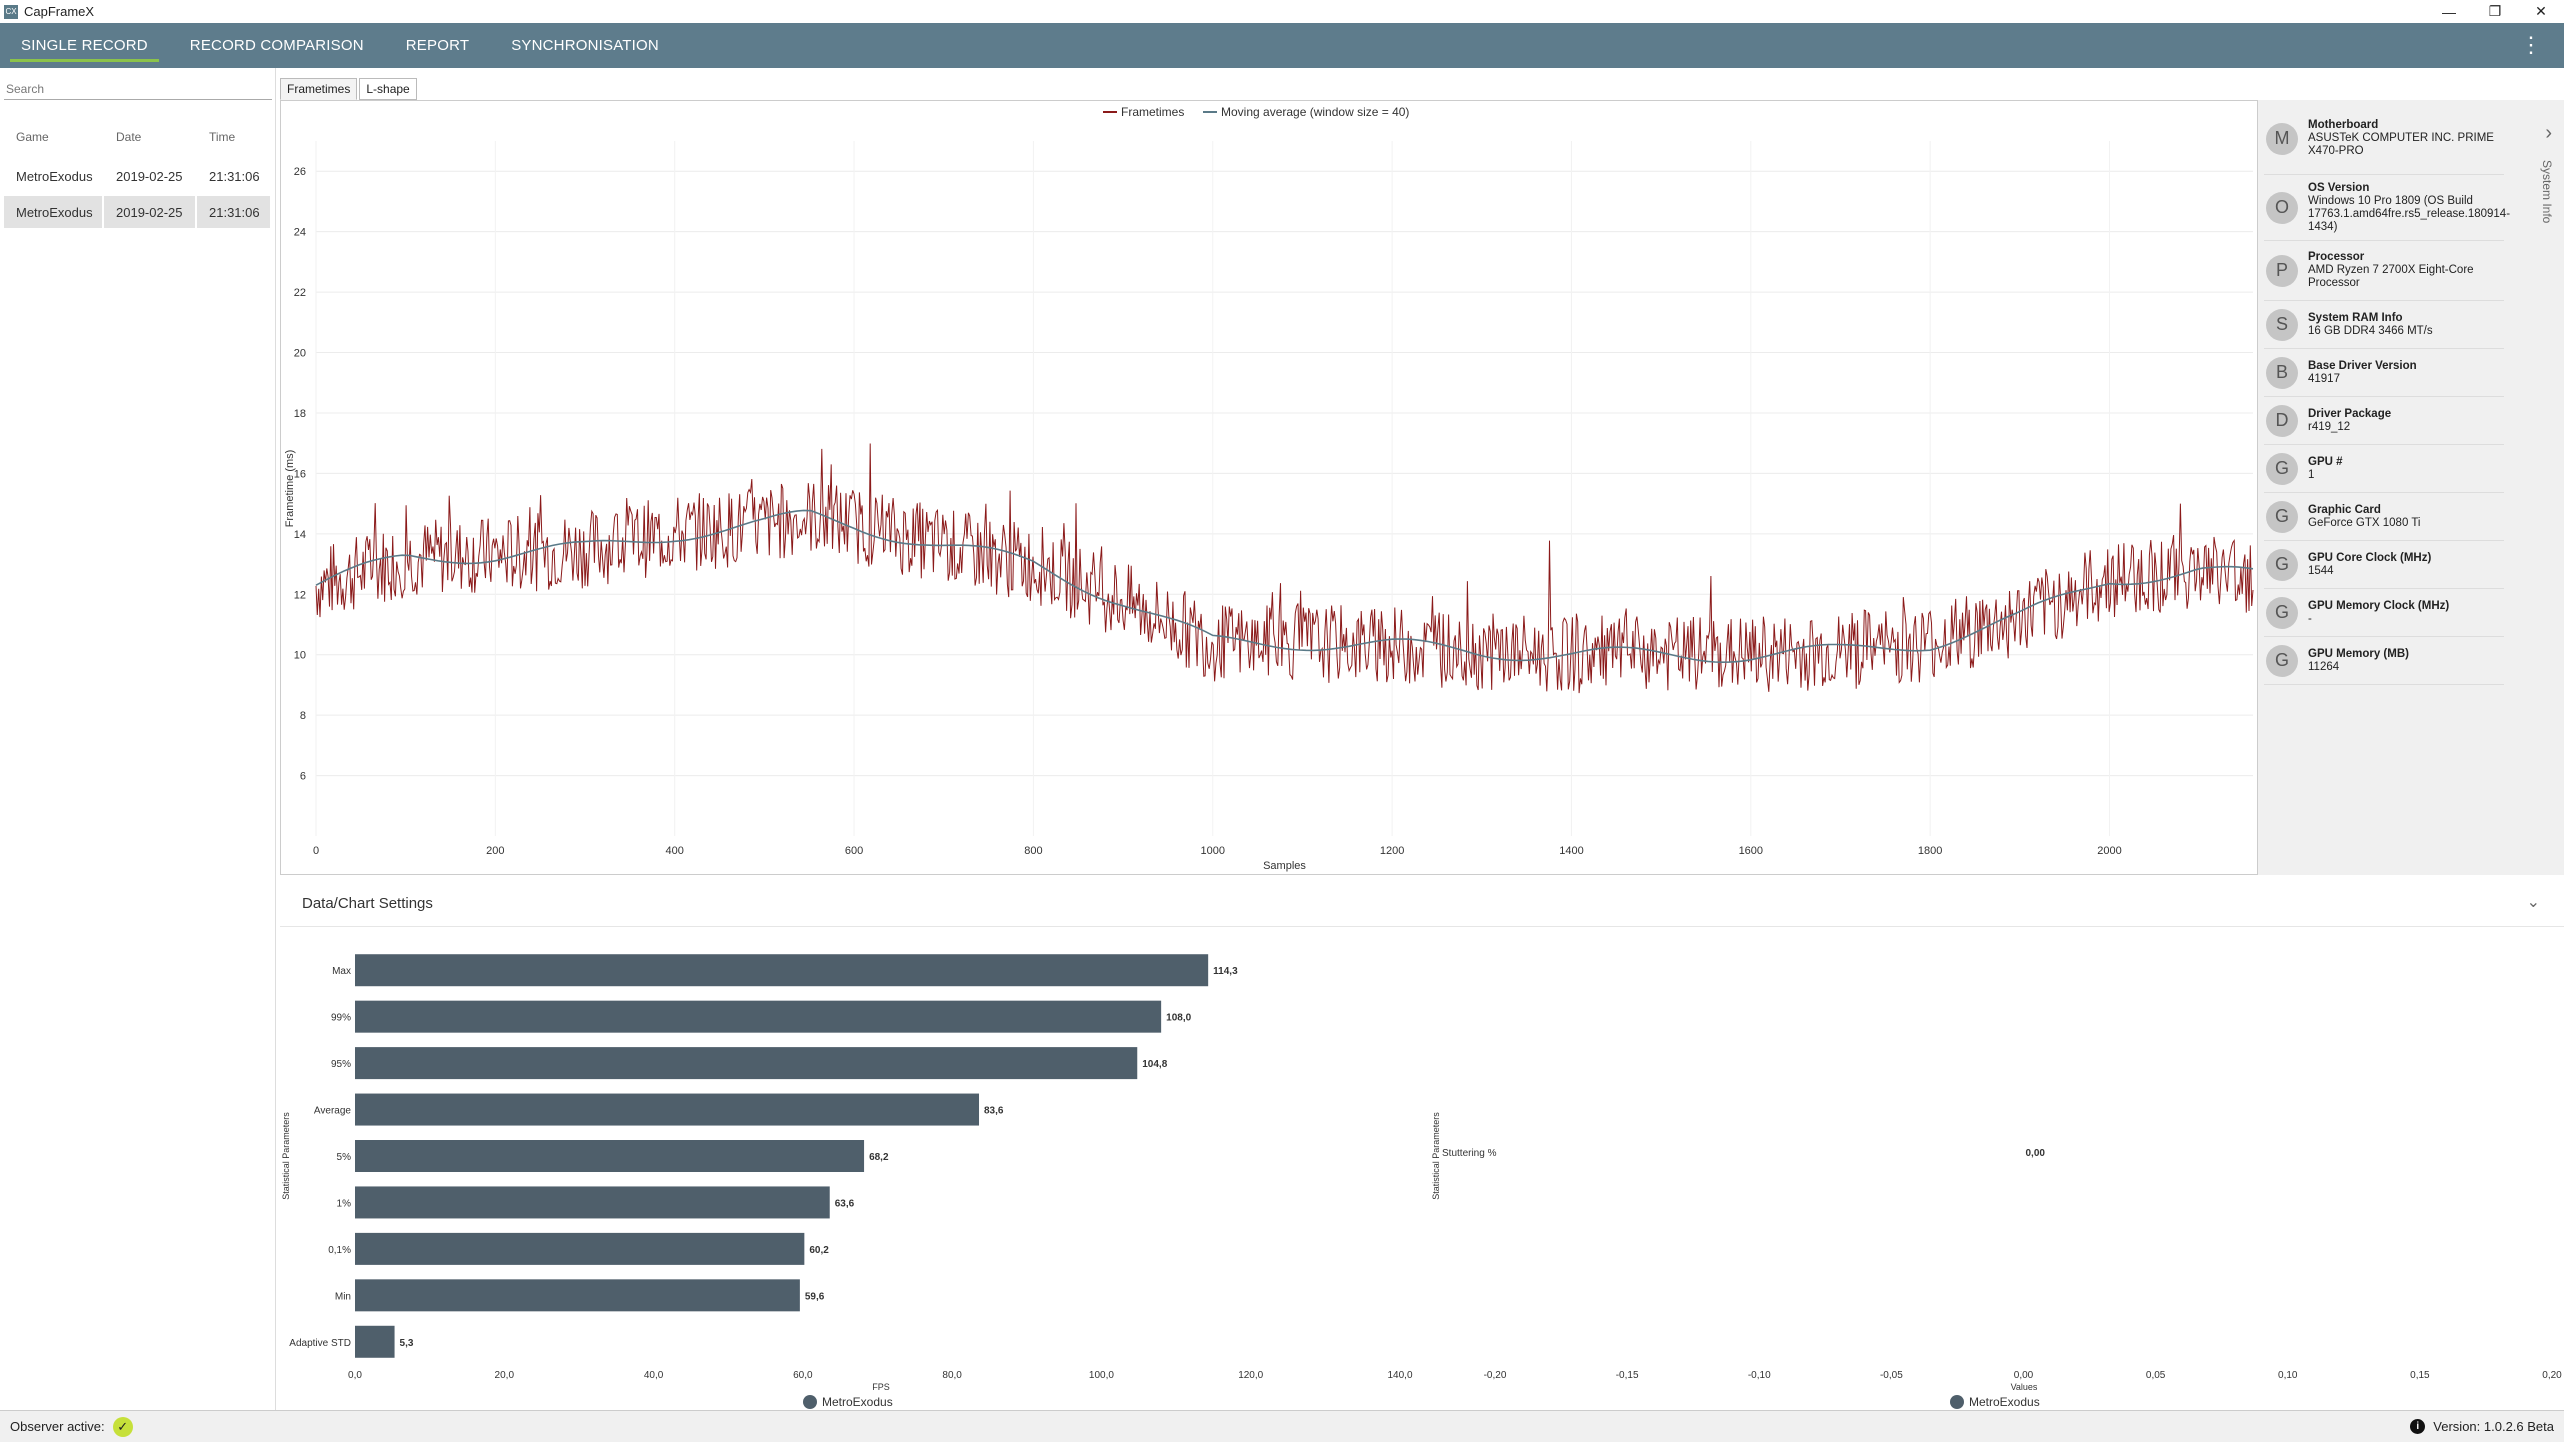  What do you see at coordinates (495, 851) in the screenshot?
I see `x-tick-label: 200` at bounding box center [495, 851].